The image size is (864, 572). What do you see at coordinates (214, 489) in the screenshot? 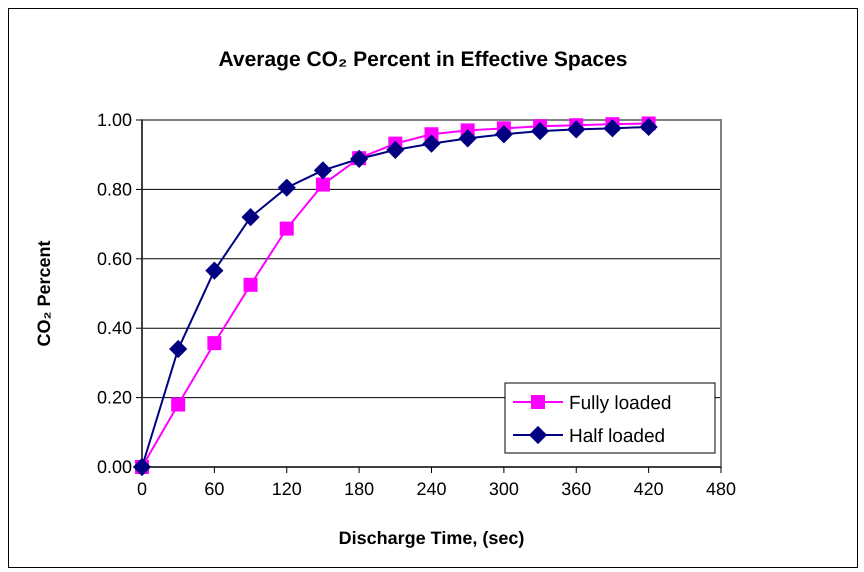
I see `x-tick-label: 60` at bounding box center [214, 489].